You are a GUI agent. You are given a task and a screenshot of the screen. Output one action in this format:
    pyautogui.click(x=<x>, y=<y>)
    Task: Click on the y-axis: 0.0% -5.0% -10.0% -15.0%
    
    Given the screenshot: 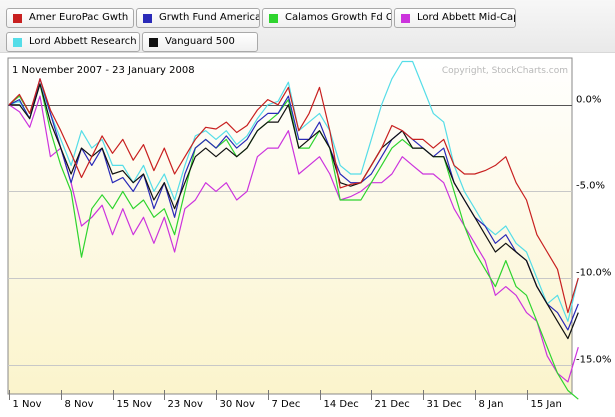 What is the action you would take?
    pyautogui.click(x=593, y=230)
    